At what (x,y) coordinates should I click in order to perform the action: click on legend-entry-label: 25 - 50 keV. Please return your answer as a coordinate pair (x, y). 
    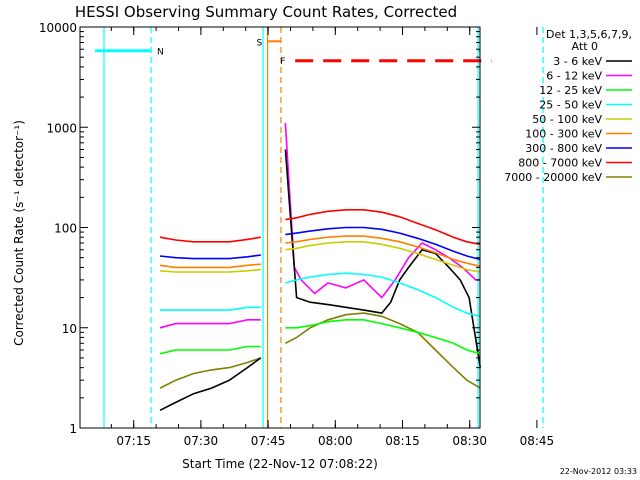
    Looking at the image, I should click on (570, 105).